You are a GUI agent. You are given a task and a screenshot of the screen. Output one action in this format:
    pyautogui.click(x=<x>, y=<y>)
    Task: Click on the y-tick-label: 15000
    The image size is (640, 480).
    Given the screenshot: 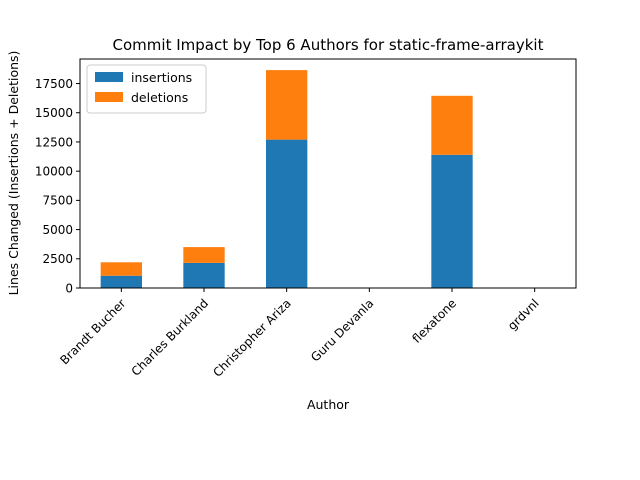 What is the action you would take?
    pyautogui.click(x=54, y=113)
    